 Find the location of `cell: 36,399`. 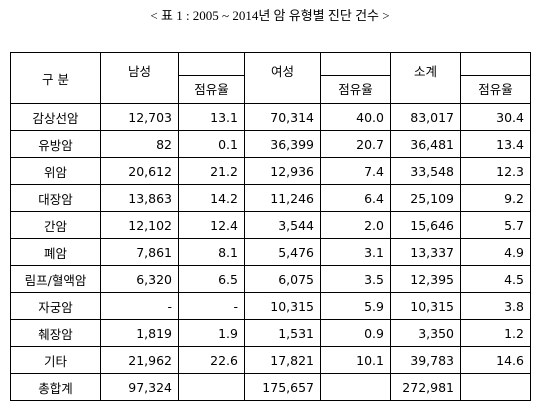

cell: 36,399 is located at coordinates (282, 144).